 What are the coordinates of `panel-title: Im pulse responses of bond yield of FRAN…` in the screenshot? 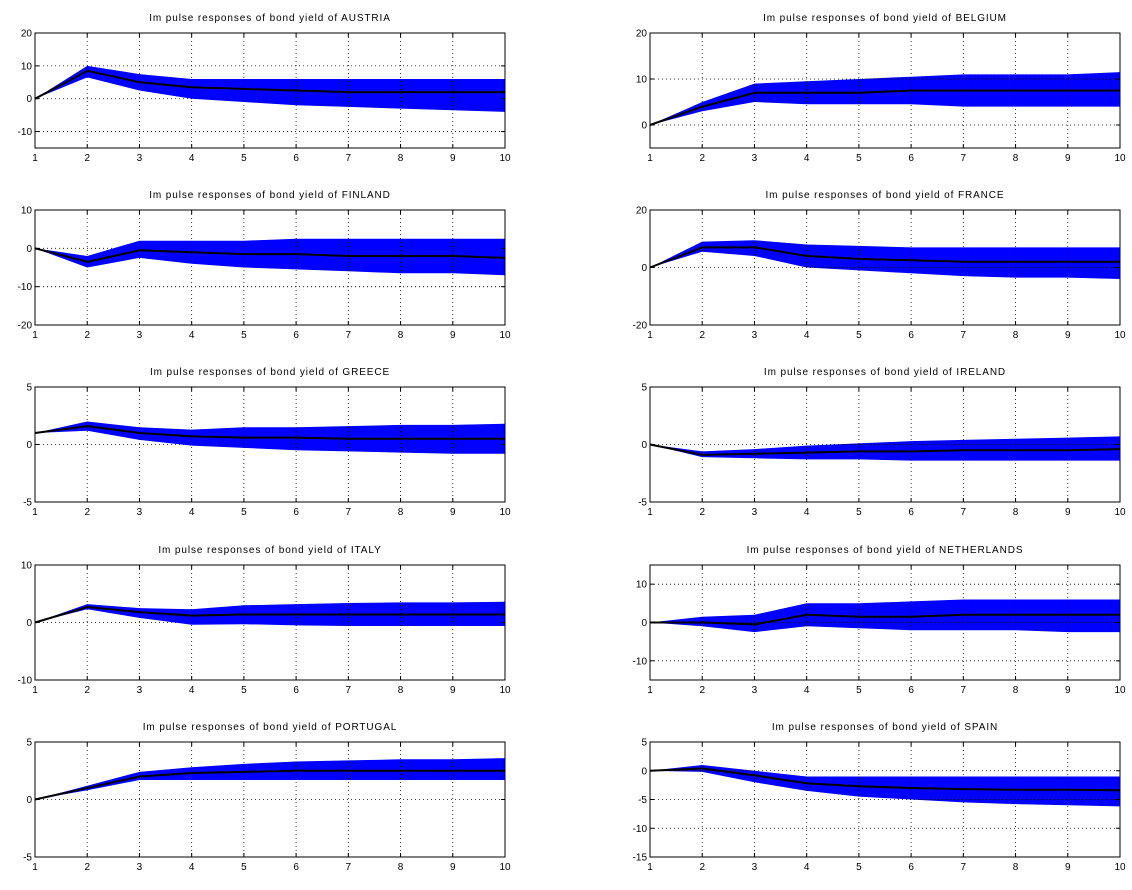 It's located at (884, 195).